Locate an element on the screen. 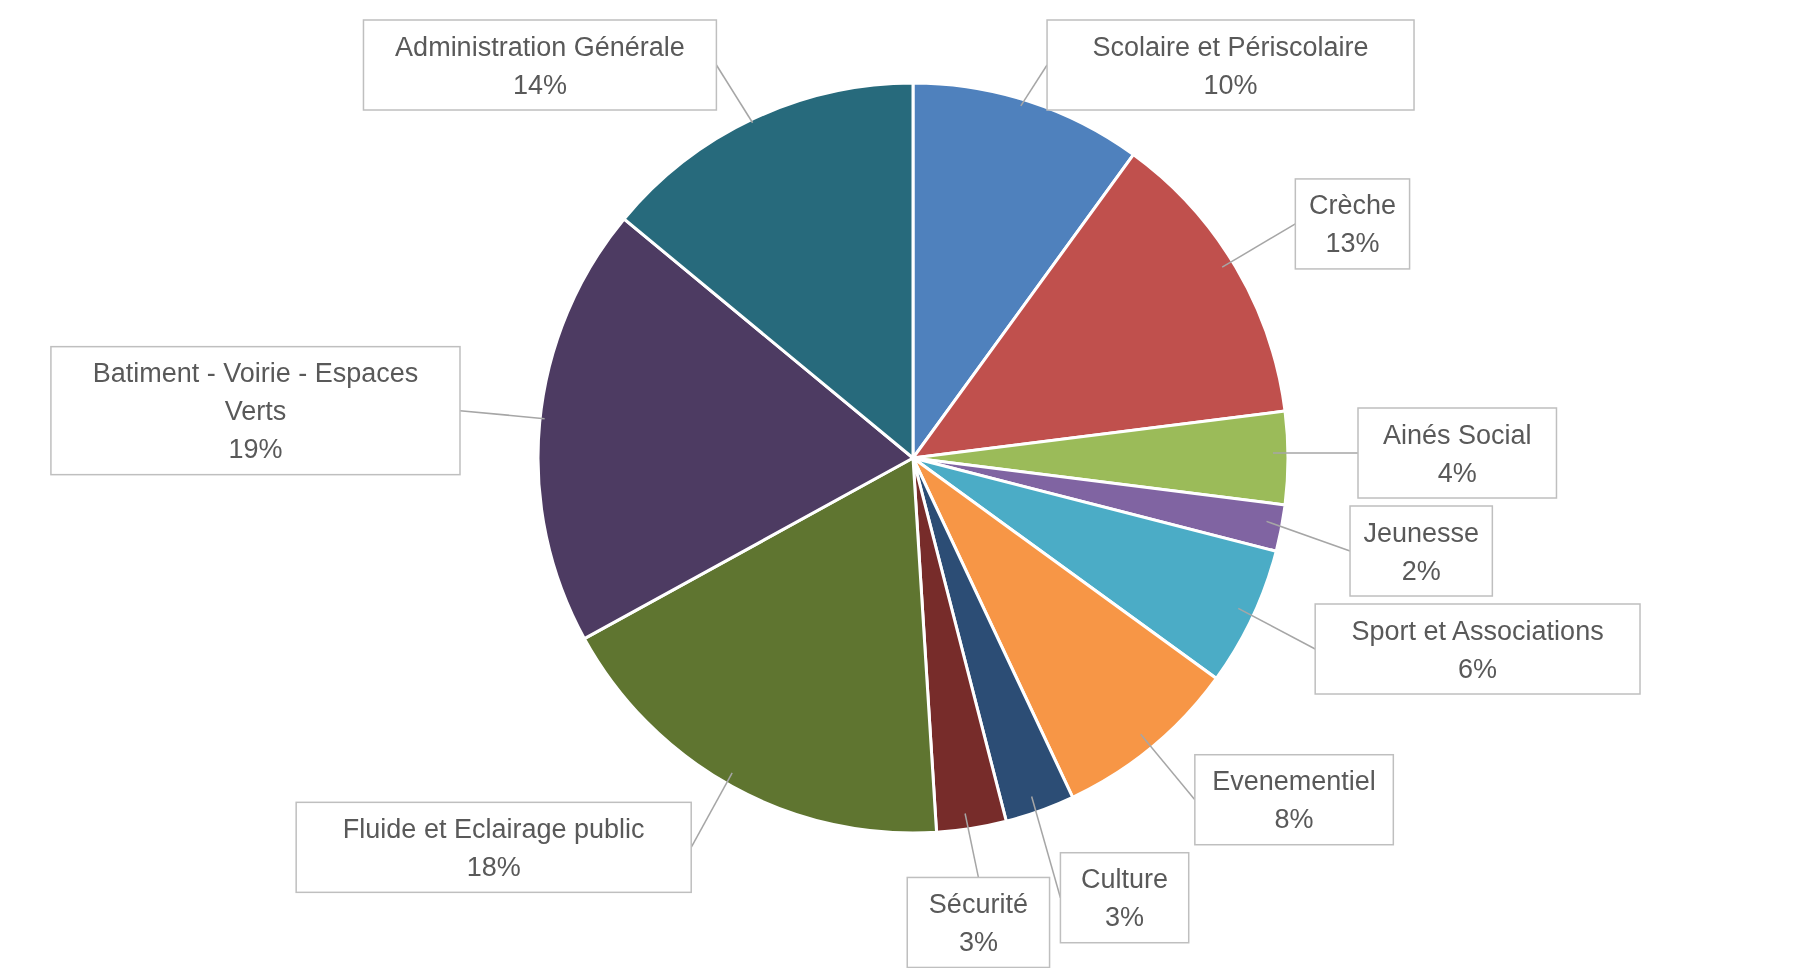 The height and width of the screenshot is (980, 1803). slice-label: Jeunesse is located at coordinates (1421, 532).